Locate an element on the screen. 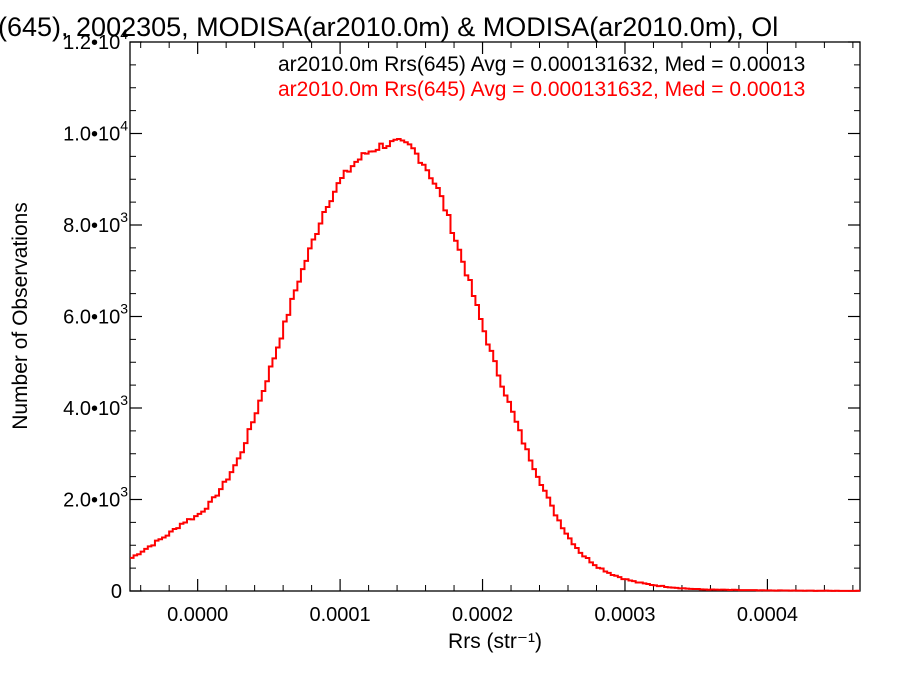  x-tick-label: 0.0002 is located at coordinates (482, 615).